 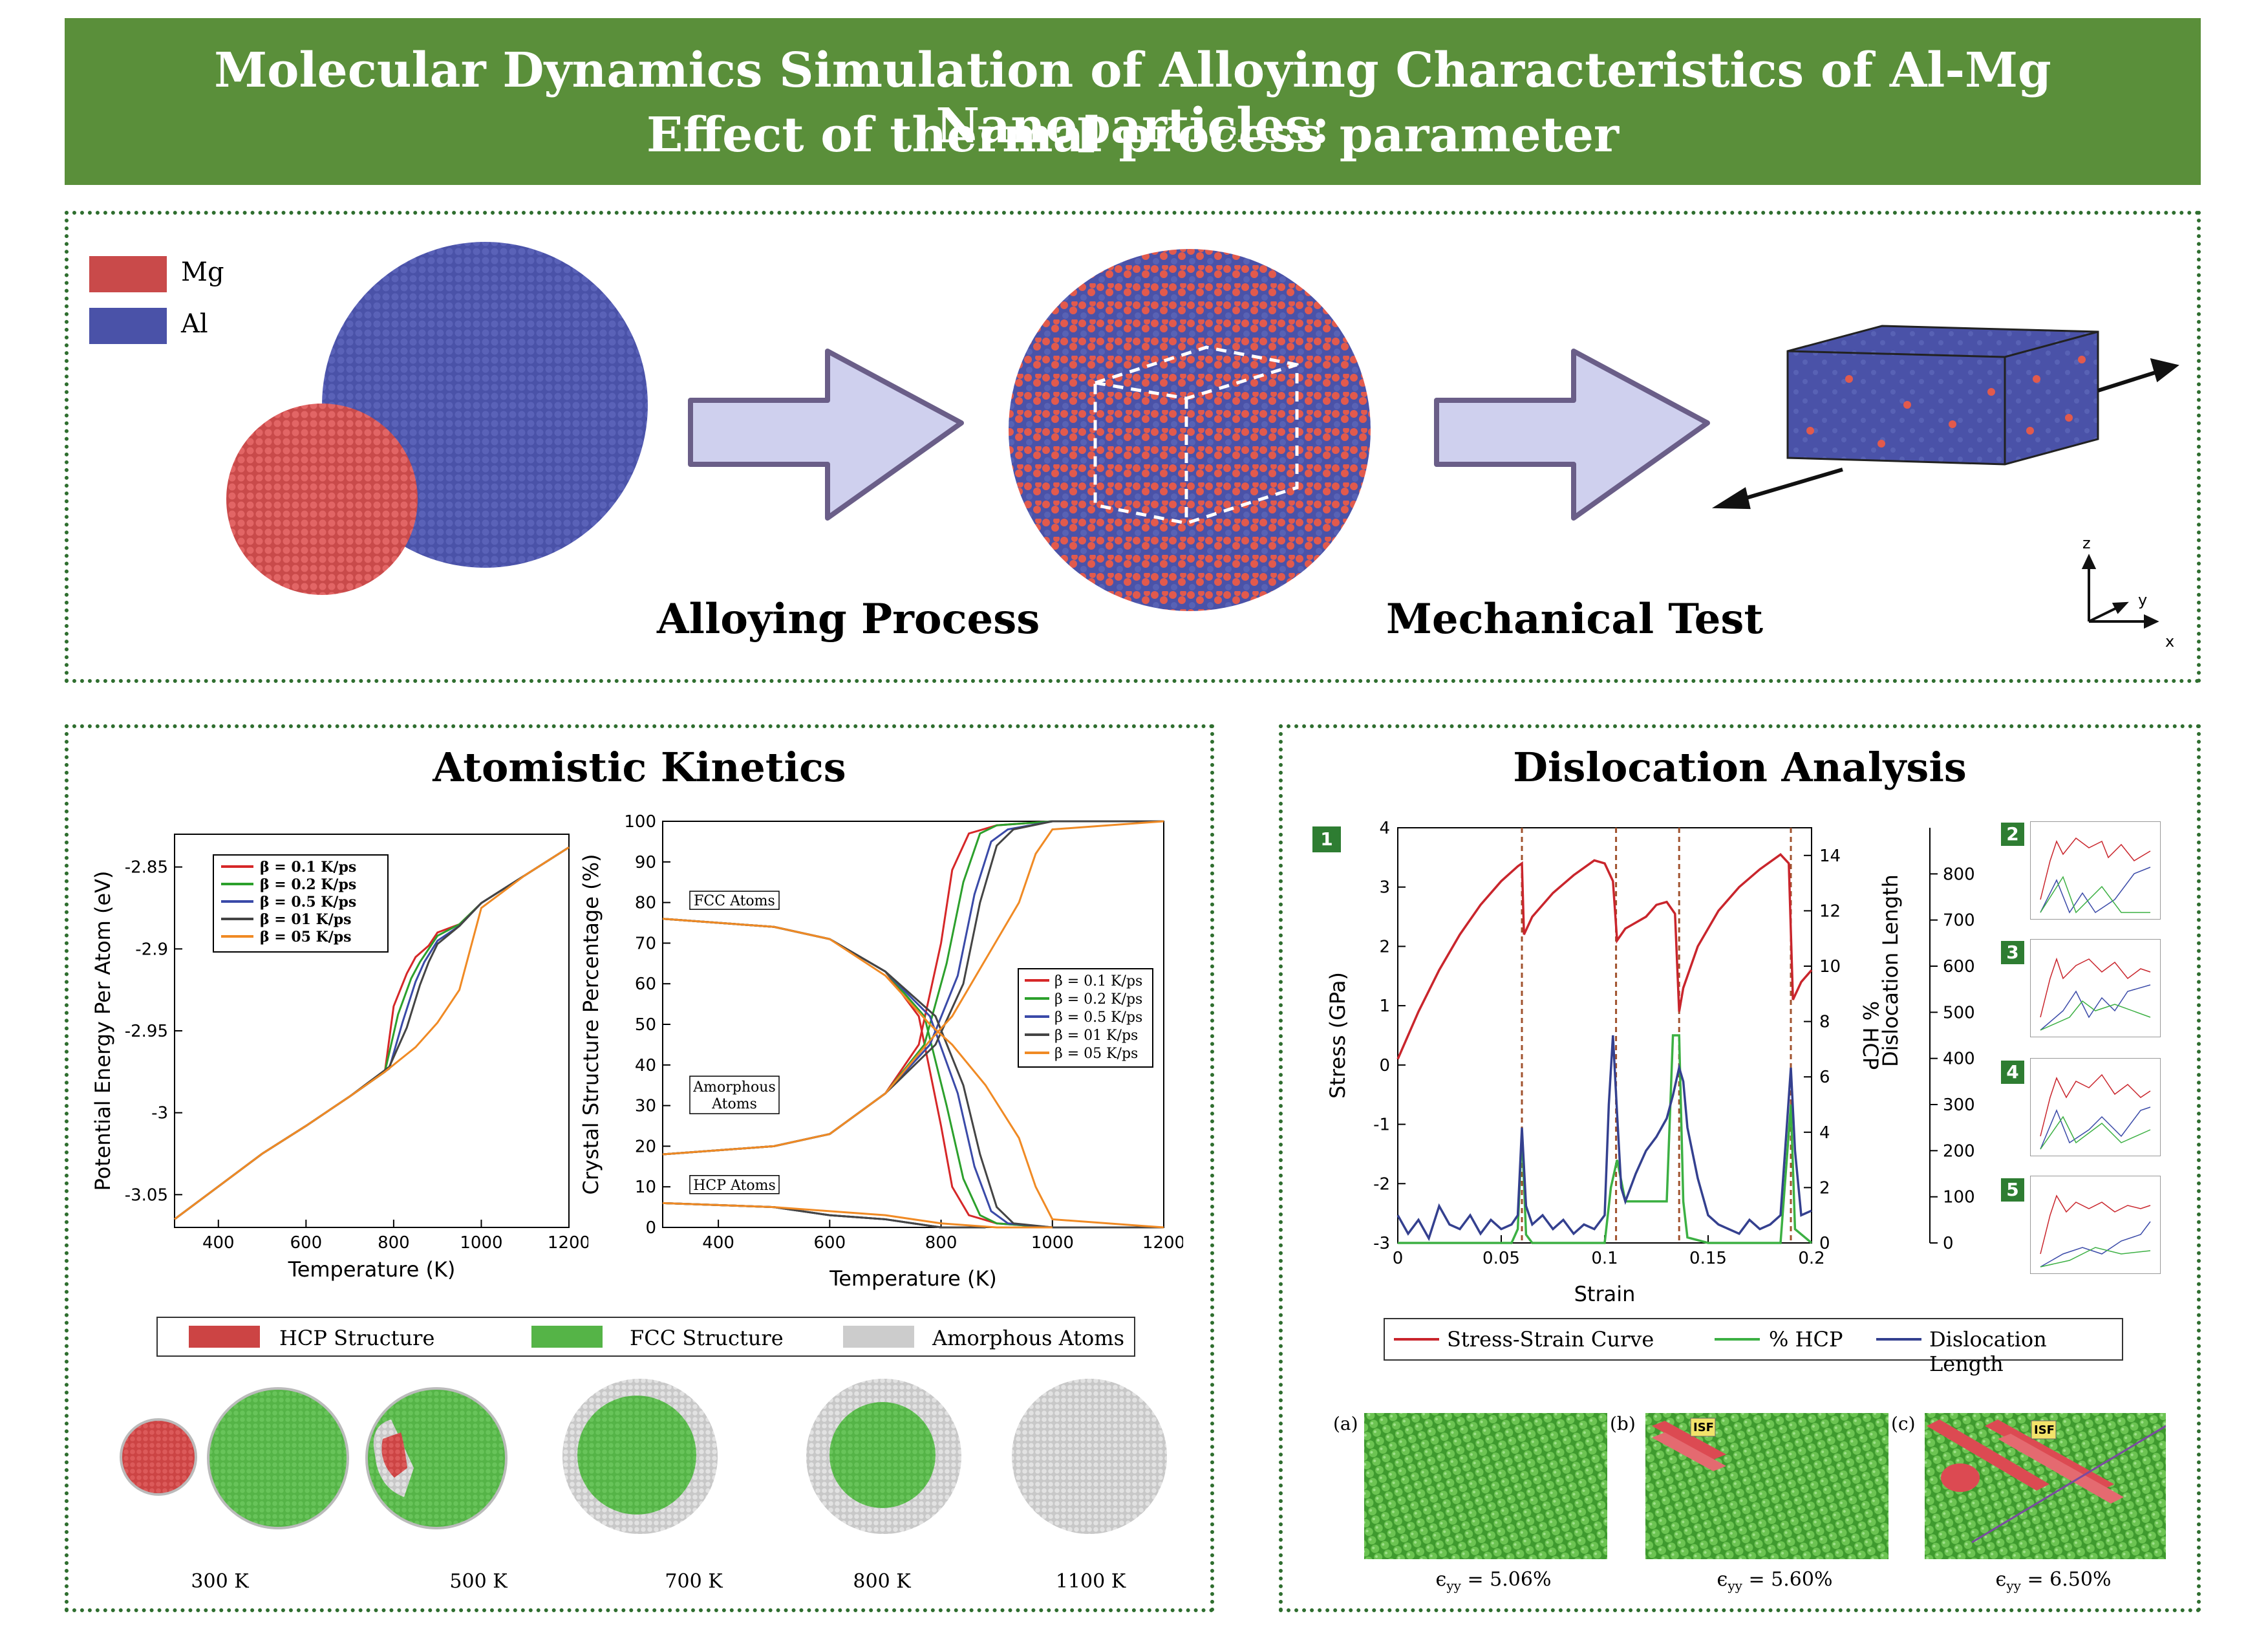 What do you see at coordinates (1988, 1351) in the screenshot?
I see `dislocation-legend-label: Dislocation Length` at bounding box center [1988, 1351].